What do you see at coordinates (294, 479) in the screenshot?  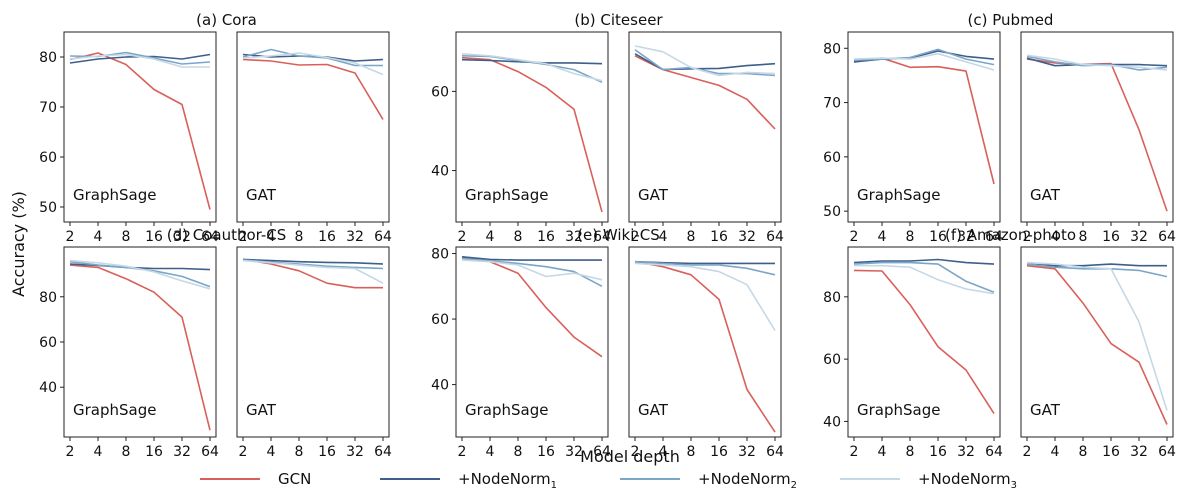 I see `legend-label: GCN` at bounding box center [294, 479].